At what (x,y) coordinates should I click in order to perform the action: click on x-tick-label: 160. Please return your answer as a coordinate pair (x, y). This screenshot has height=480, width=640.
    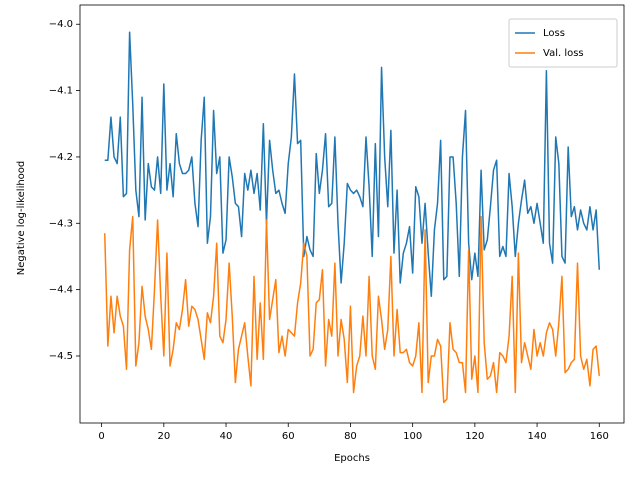
    Looking at the image, I should click on (599, 436).